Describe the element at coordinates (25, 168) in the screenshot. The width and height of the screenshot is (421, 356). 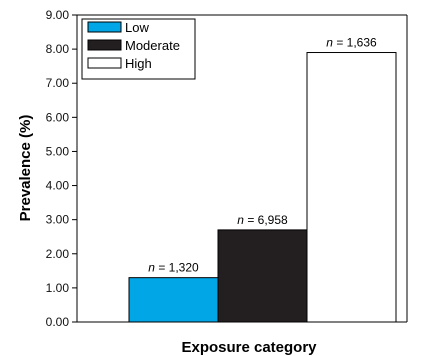
I see `y-axis-title: Prevalence (%)` at that location.